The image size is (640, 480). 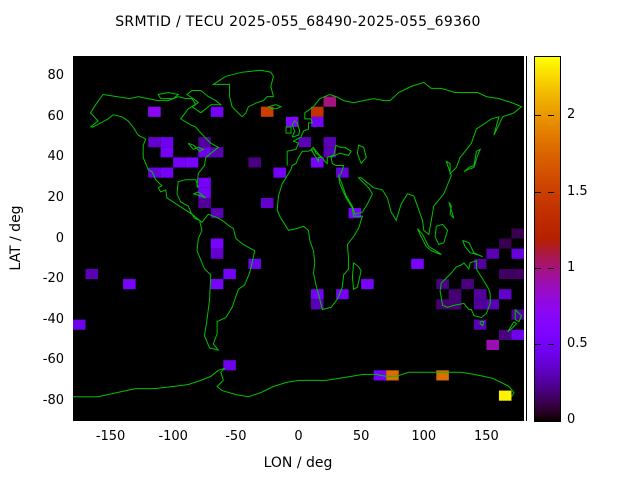 What do you see at coordinates (571, 267) in the screenshot?
I see `colorbar-tick-label: 1` at bounding box center [571, 267].